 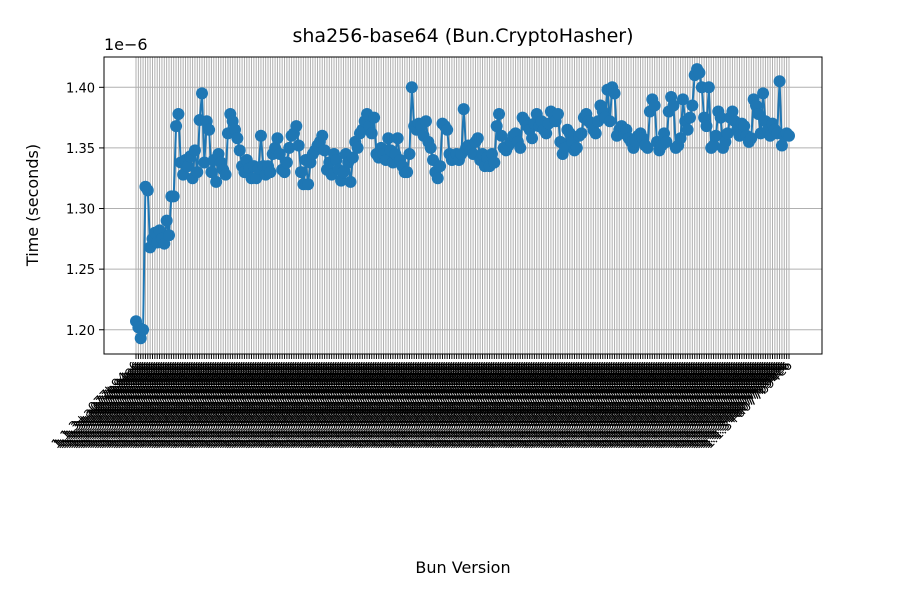 What do you see at coordinates (32, 205) in the screenshot?
I see `y-axis-label: Time (seconds)` at bounding box center [32, 205].